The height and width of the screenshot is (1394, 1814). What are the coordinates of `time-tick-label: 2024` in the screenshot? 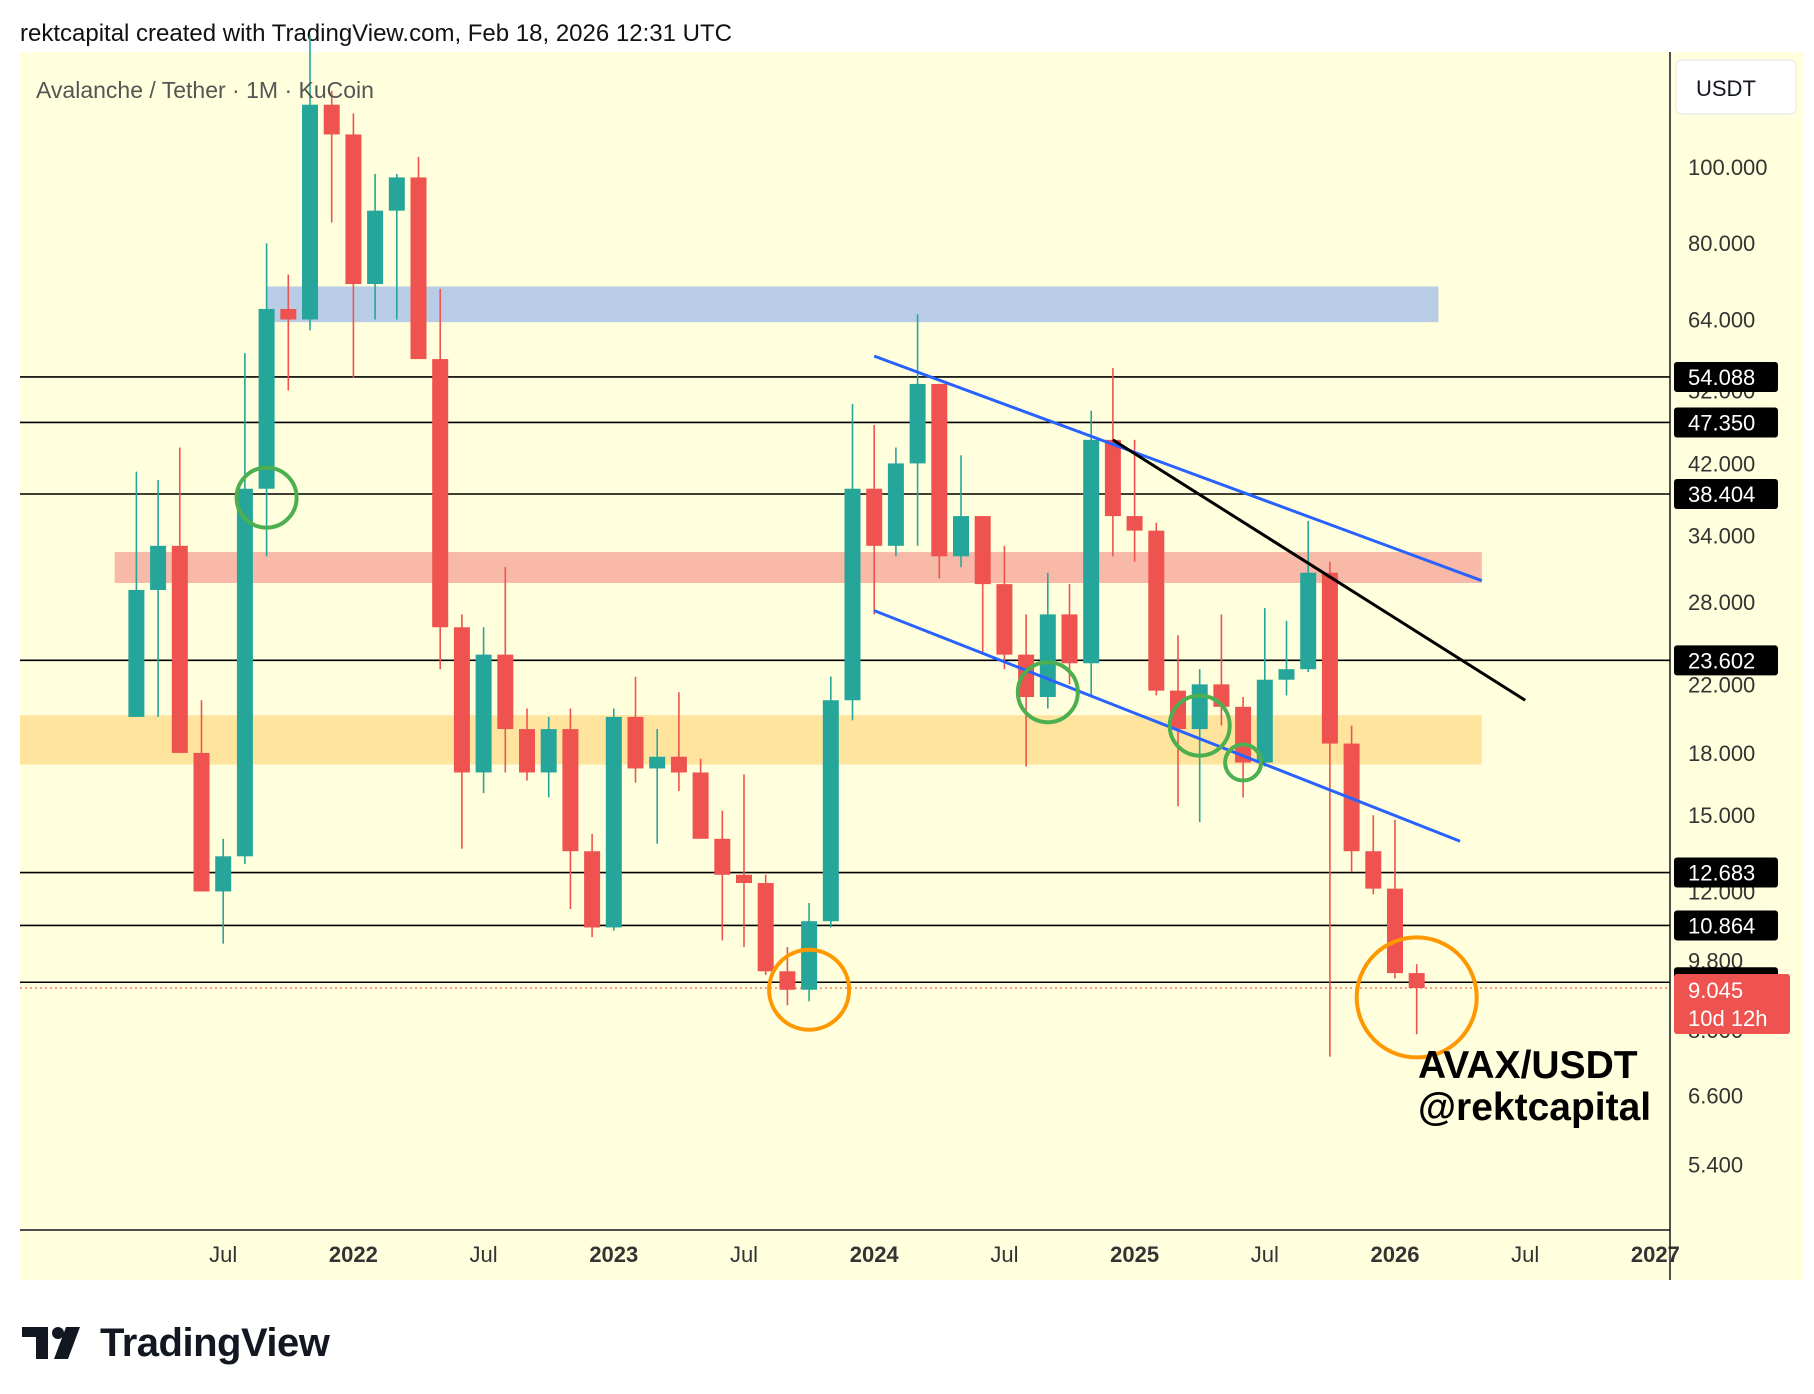 It's located at (875, 1254).